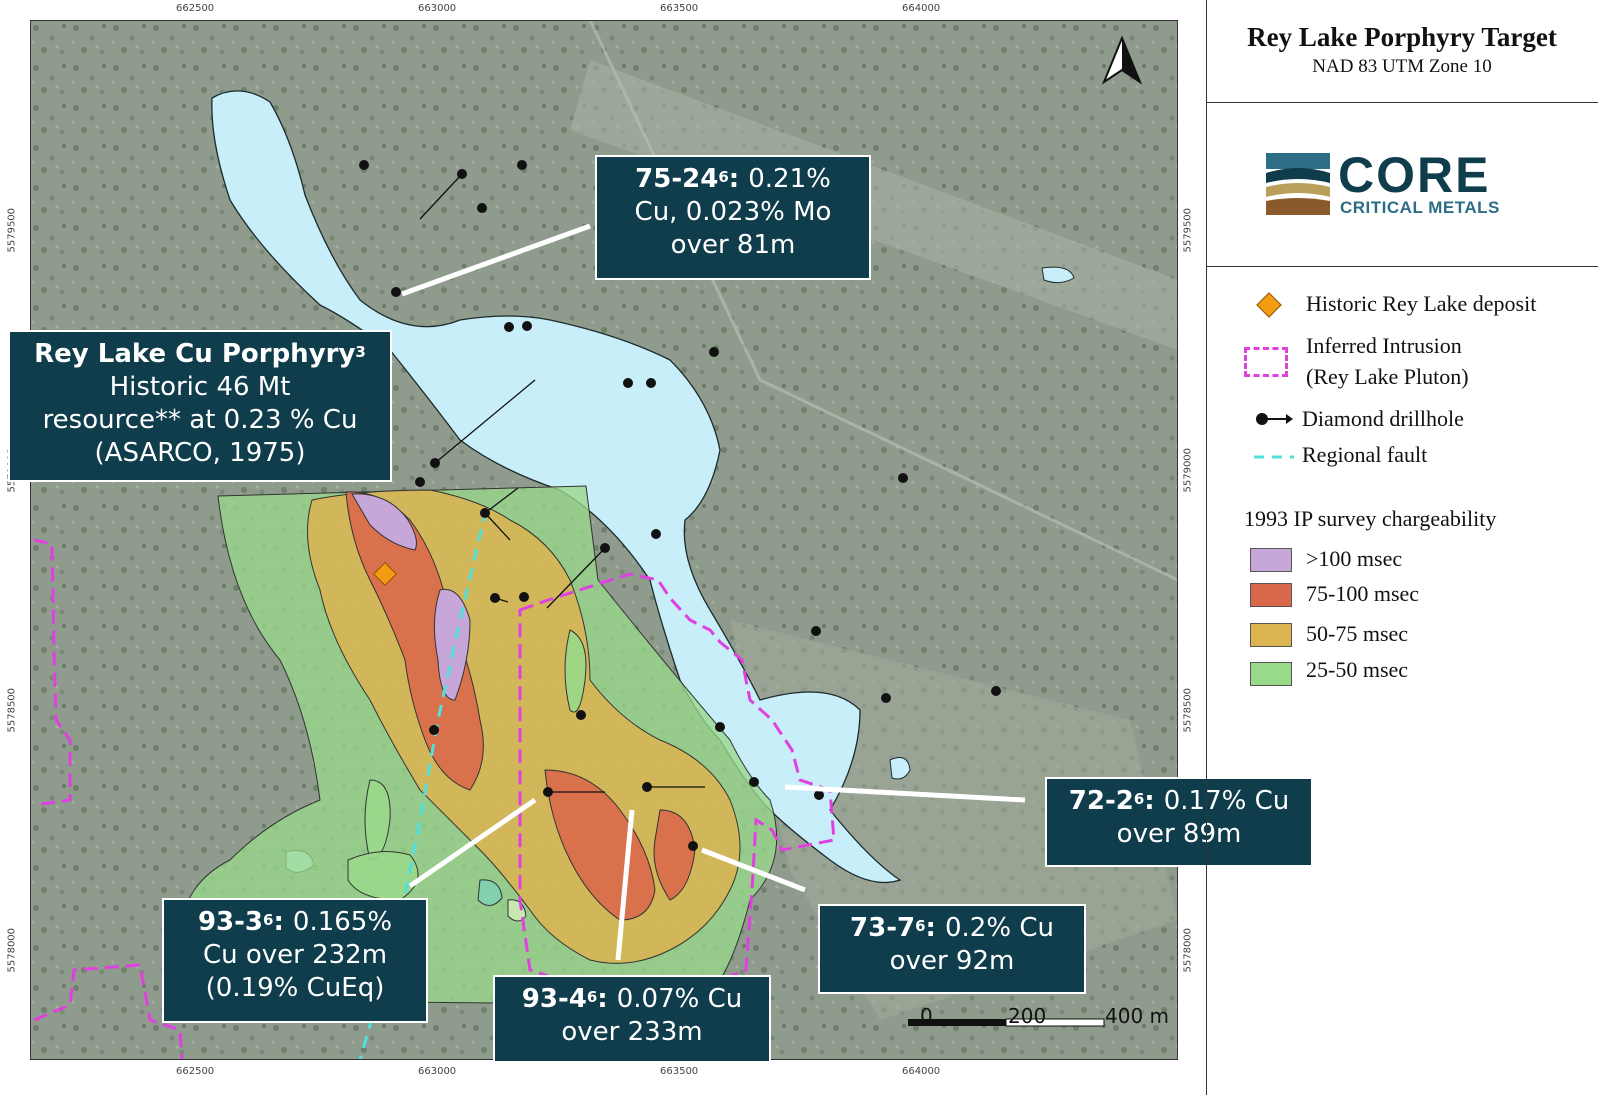 The width and height of the screenshot is (1598, 1095). Describe the element at coordinates (679, 999) in the screenshot. I see `hole-grade: 0.07% Cu` at that location.